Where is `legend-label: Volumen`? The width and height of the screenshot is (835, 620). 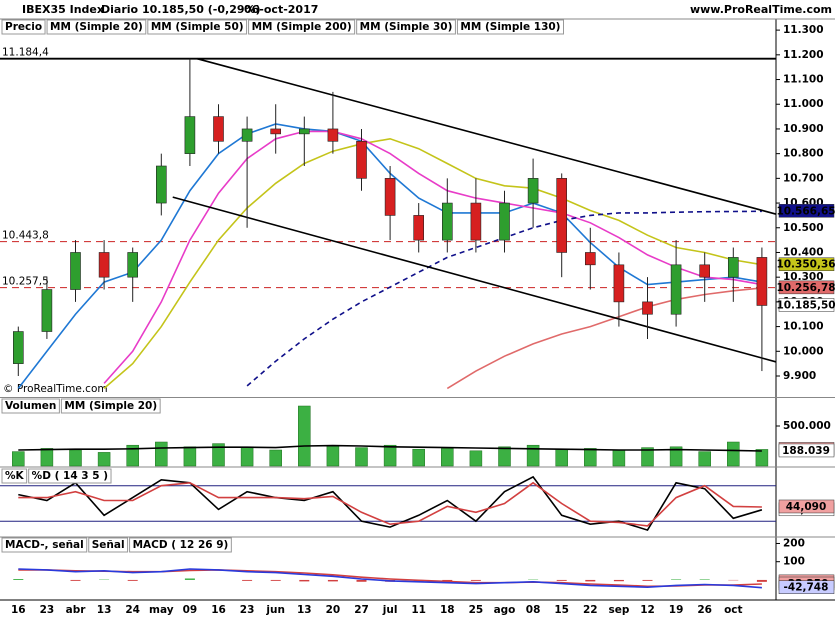 legend-label: Volumen is located at coordinates (30, 406).